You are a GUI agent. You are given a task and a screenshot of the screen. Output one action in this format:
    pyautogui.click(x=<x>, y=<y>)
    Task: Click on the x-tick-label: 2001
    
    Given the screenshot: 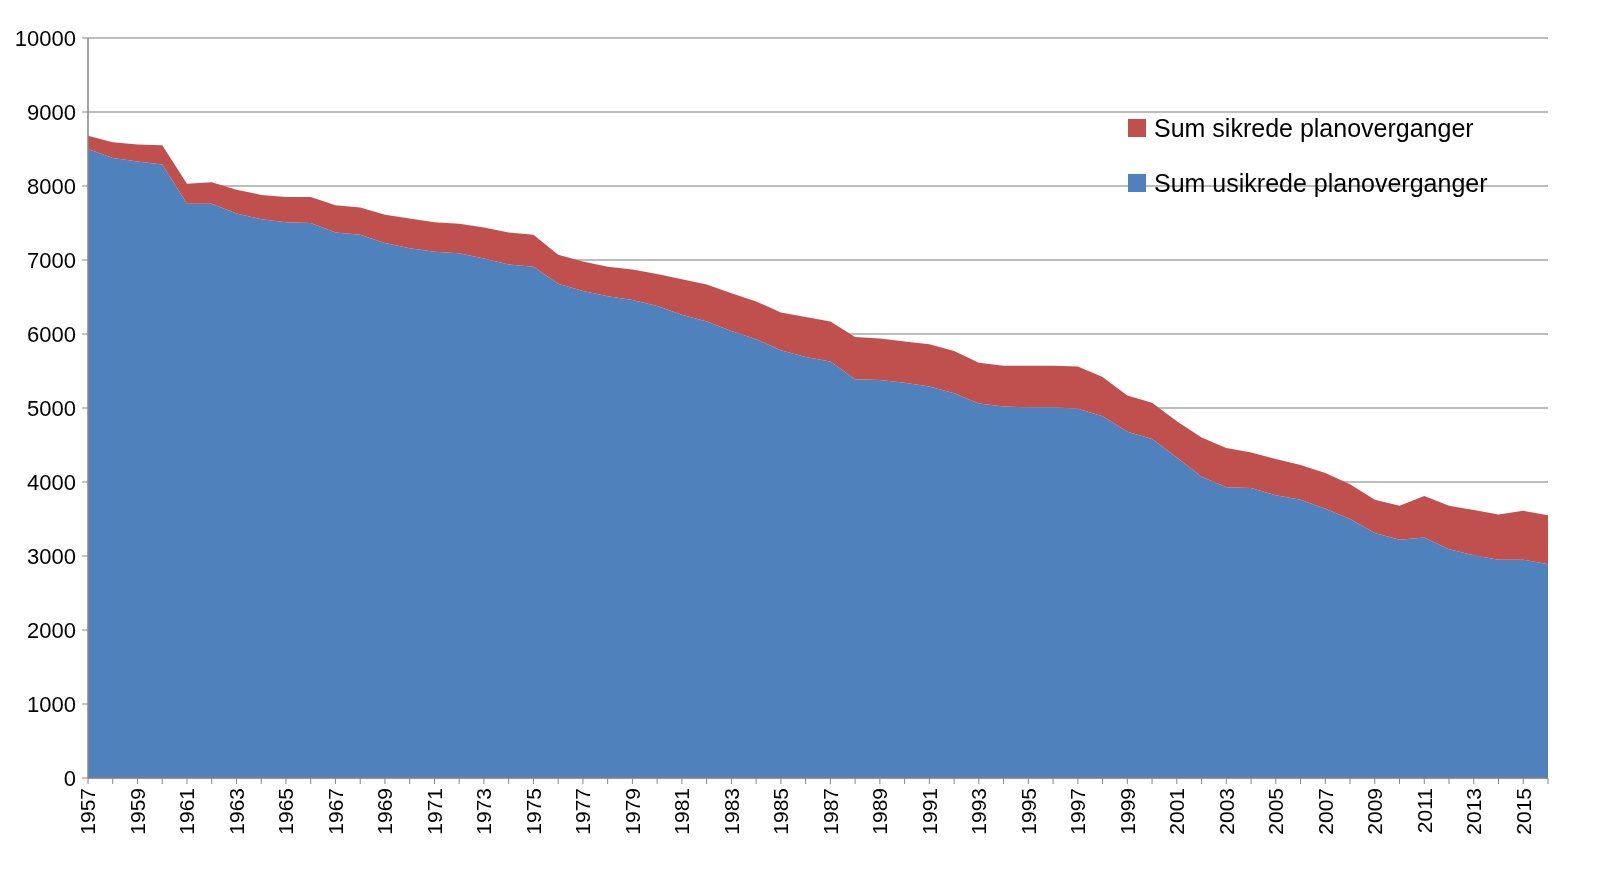 What is the action you would take?
    pyautogui.click(x=1177, y=811)
    